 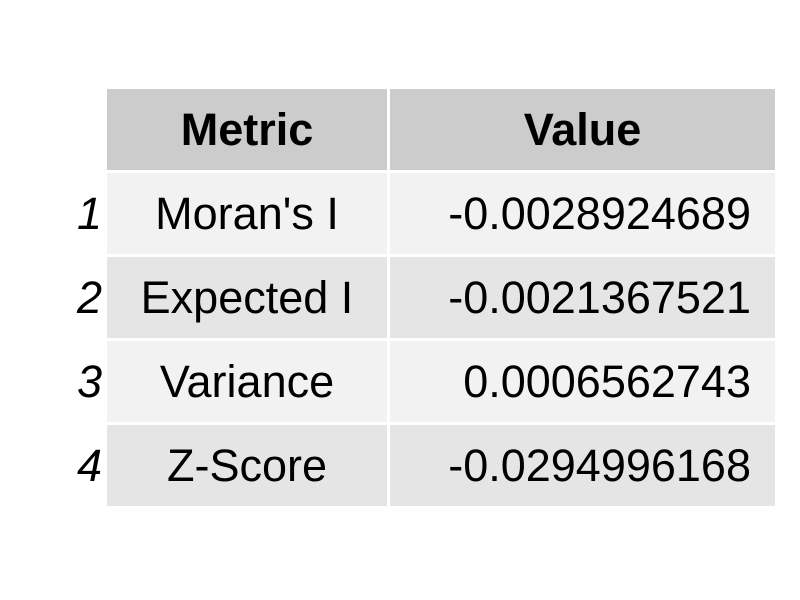 I want to click on value-cell: -0.0294996168, so click(x=582, y=465).